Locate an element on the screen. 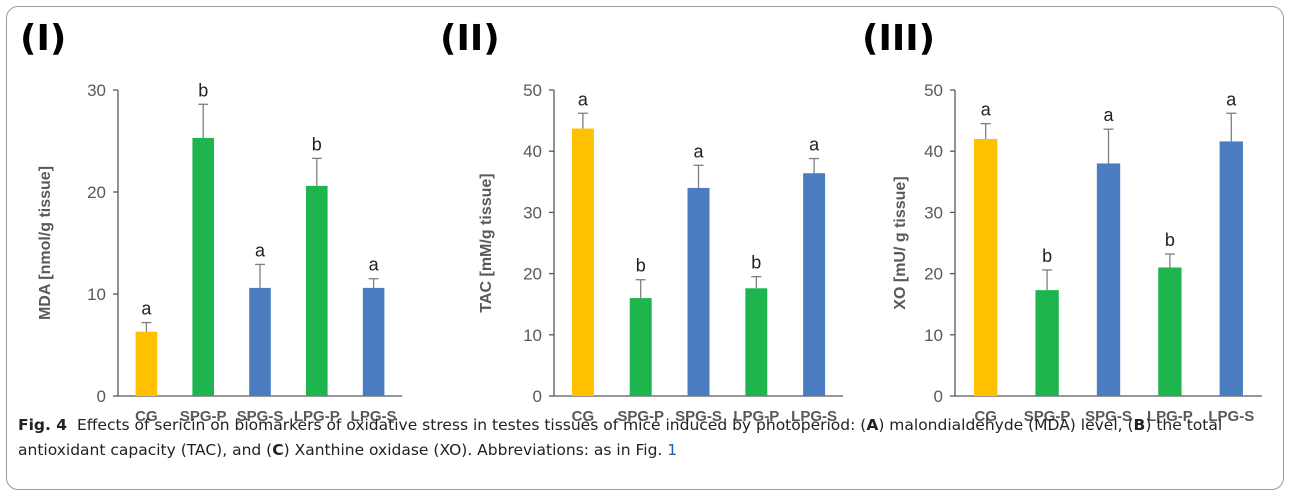  panel-label: (III) is located at coordinates (898, 38).